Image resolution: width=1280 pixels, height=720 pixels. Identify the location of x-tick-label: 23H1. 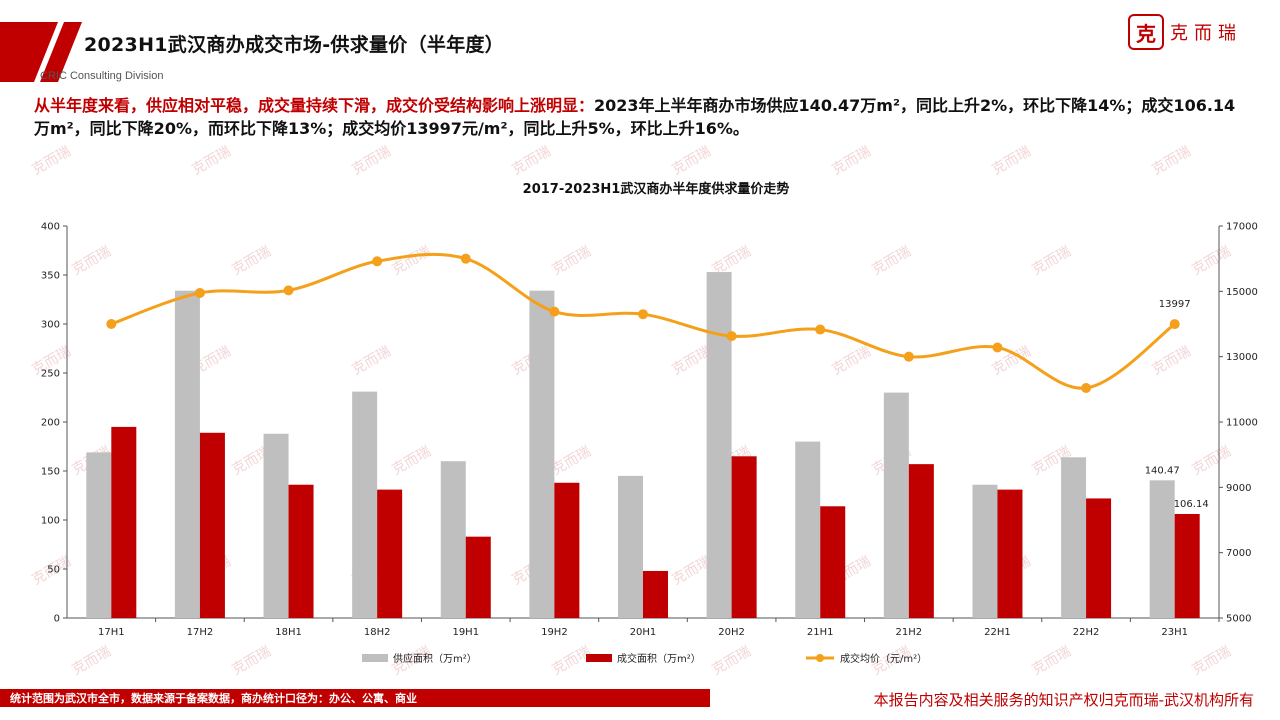
(1174, 632).